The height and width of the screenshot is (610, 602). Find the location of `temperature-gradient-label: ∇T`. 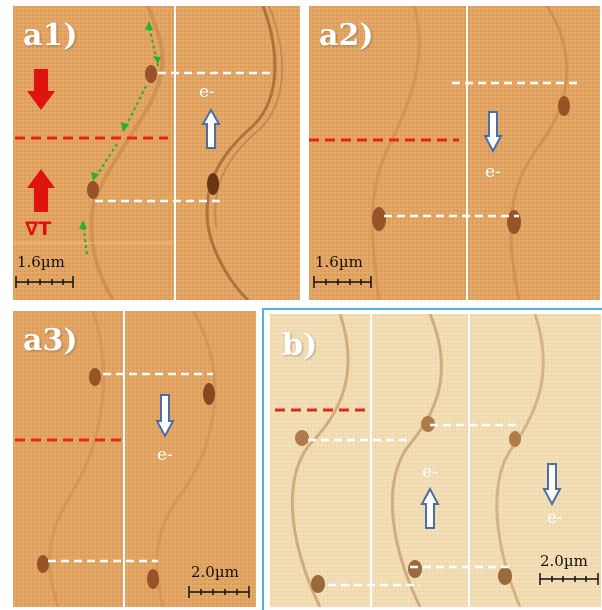

temperature-gradient-label: ∇T is located at coordinates (38, 229).